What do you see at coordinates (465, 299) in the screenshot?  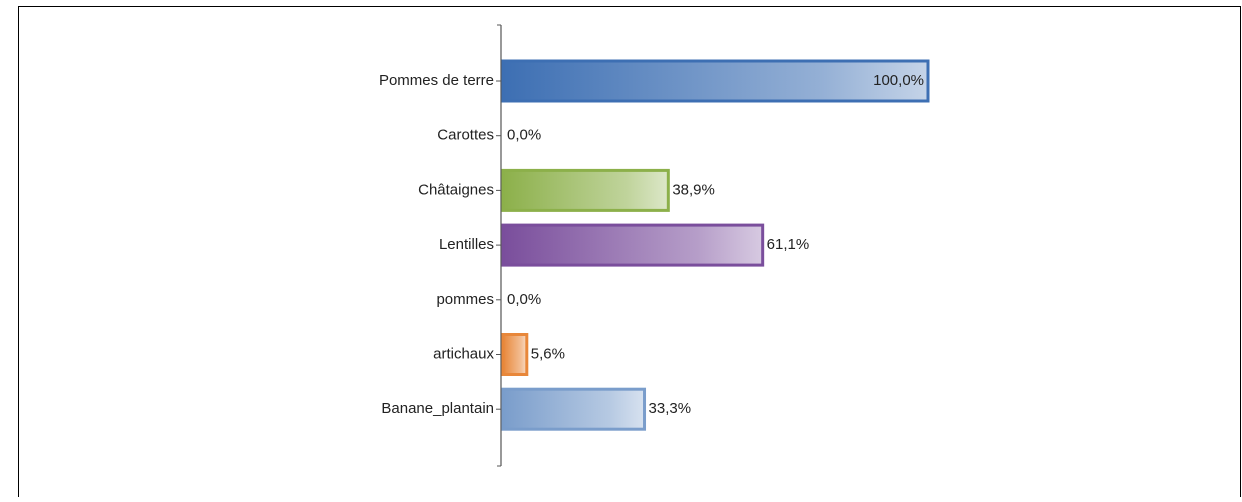 I see `y-tick-label: pommes` at bounding box center [465, 299].